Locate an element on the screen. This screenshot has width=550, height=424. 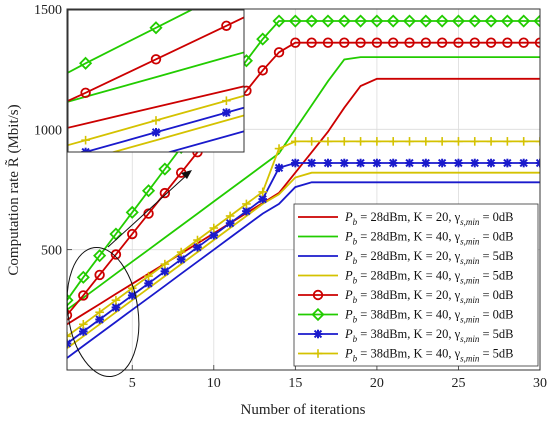
legend-label: Pb = 38dBm, K = 40, γs,min = 5dB is located at coordinates (429, 355).